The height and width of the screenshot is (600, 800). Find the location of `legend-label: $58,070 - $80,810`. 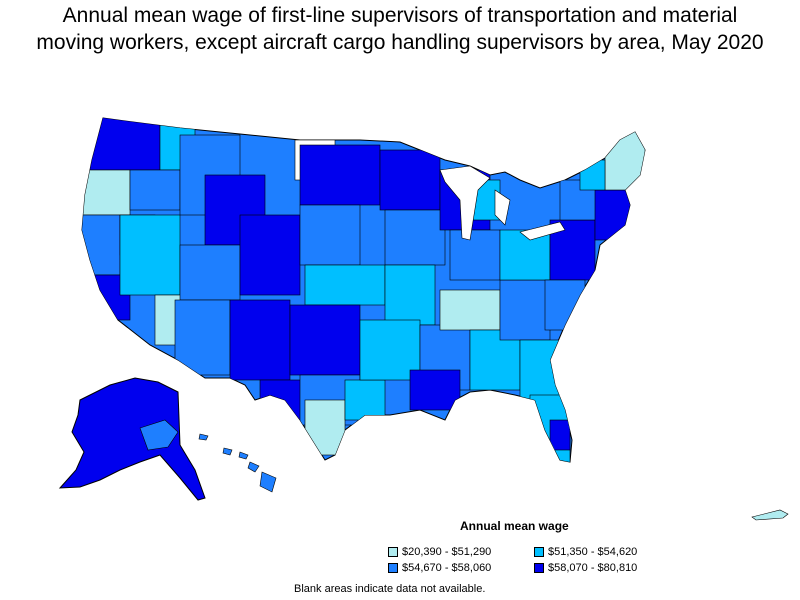

legend-label: $58,070 - $80,810 is located at coordinates (593, 568).